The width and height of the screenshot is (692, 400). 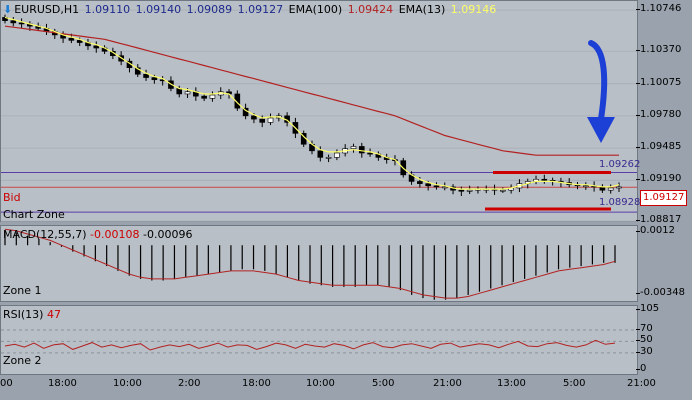 I want to click on price-tick: 1.08817, so click(x=658, y=220).